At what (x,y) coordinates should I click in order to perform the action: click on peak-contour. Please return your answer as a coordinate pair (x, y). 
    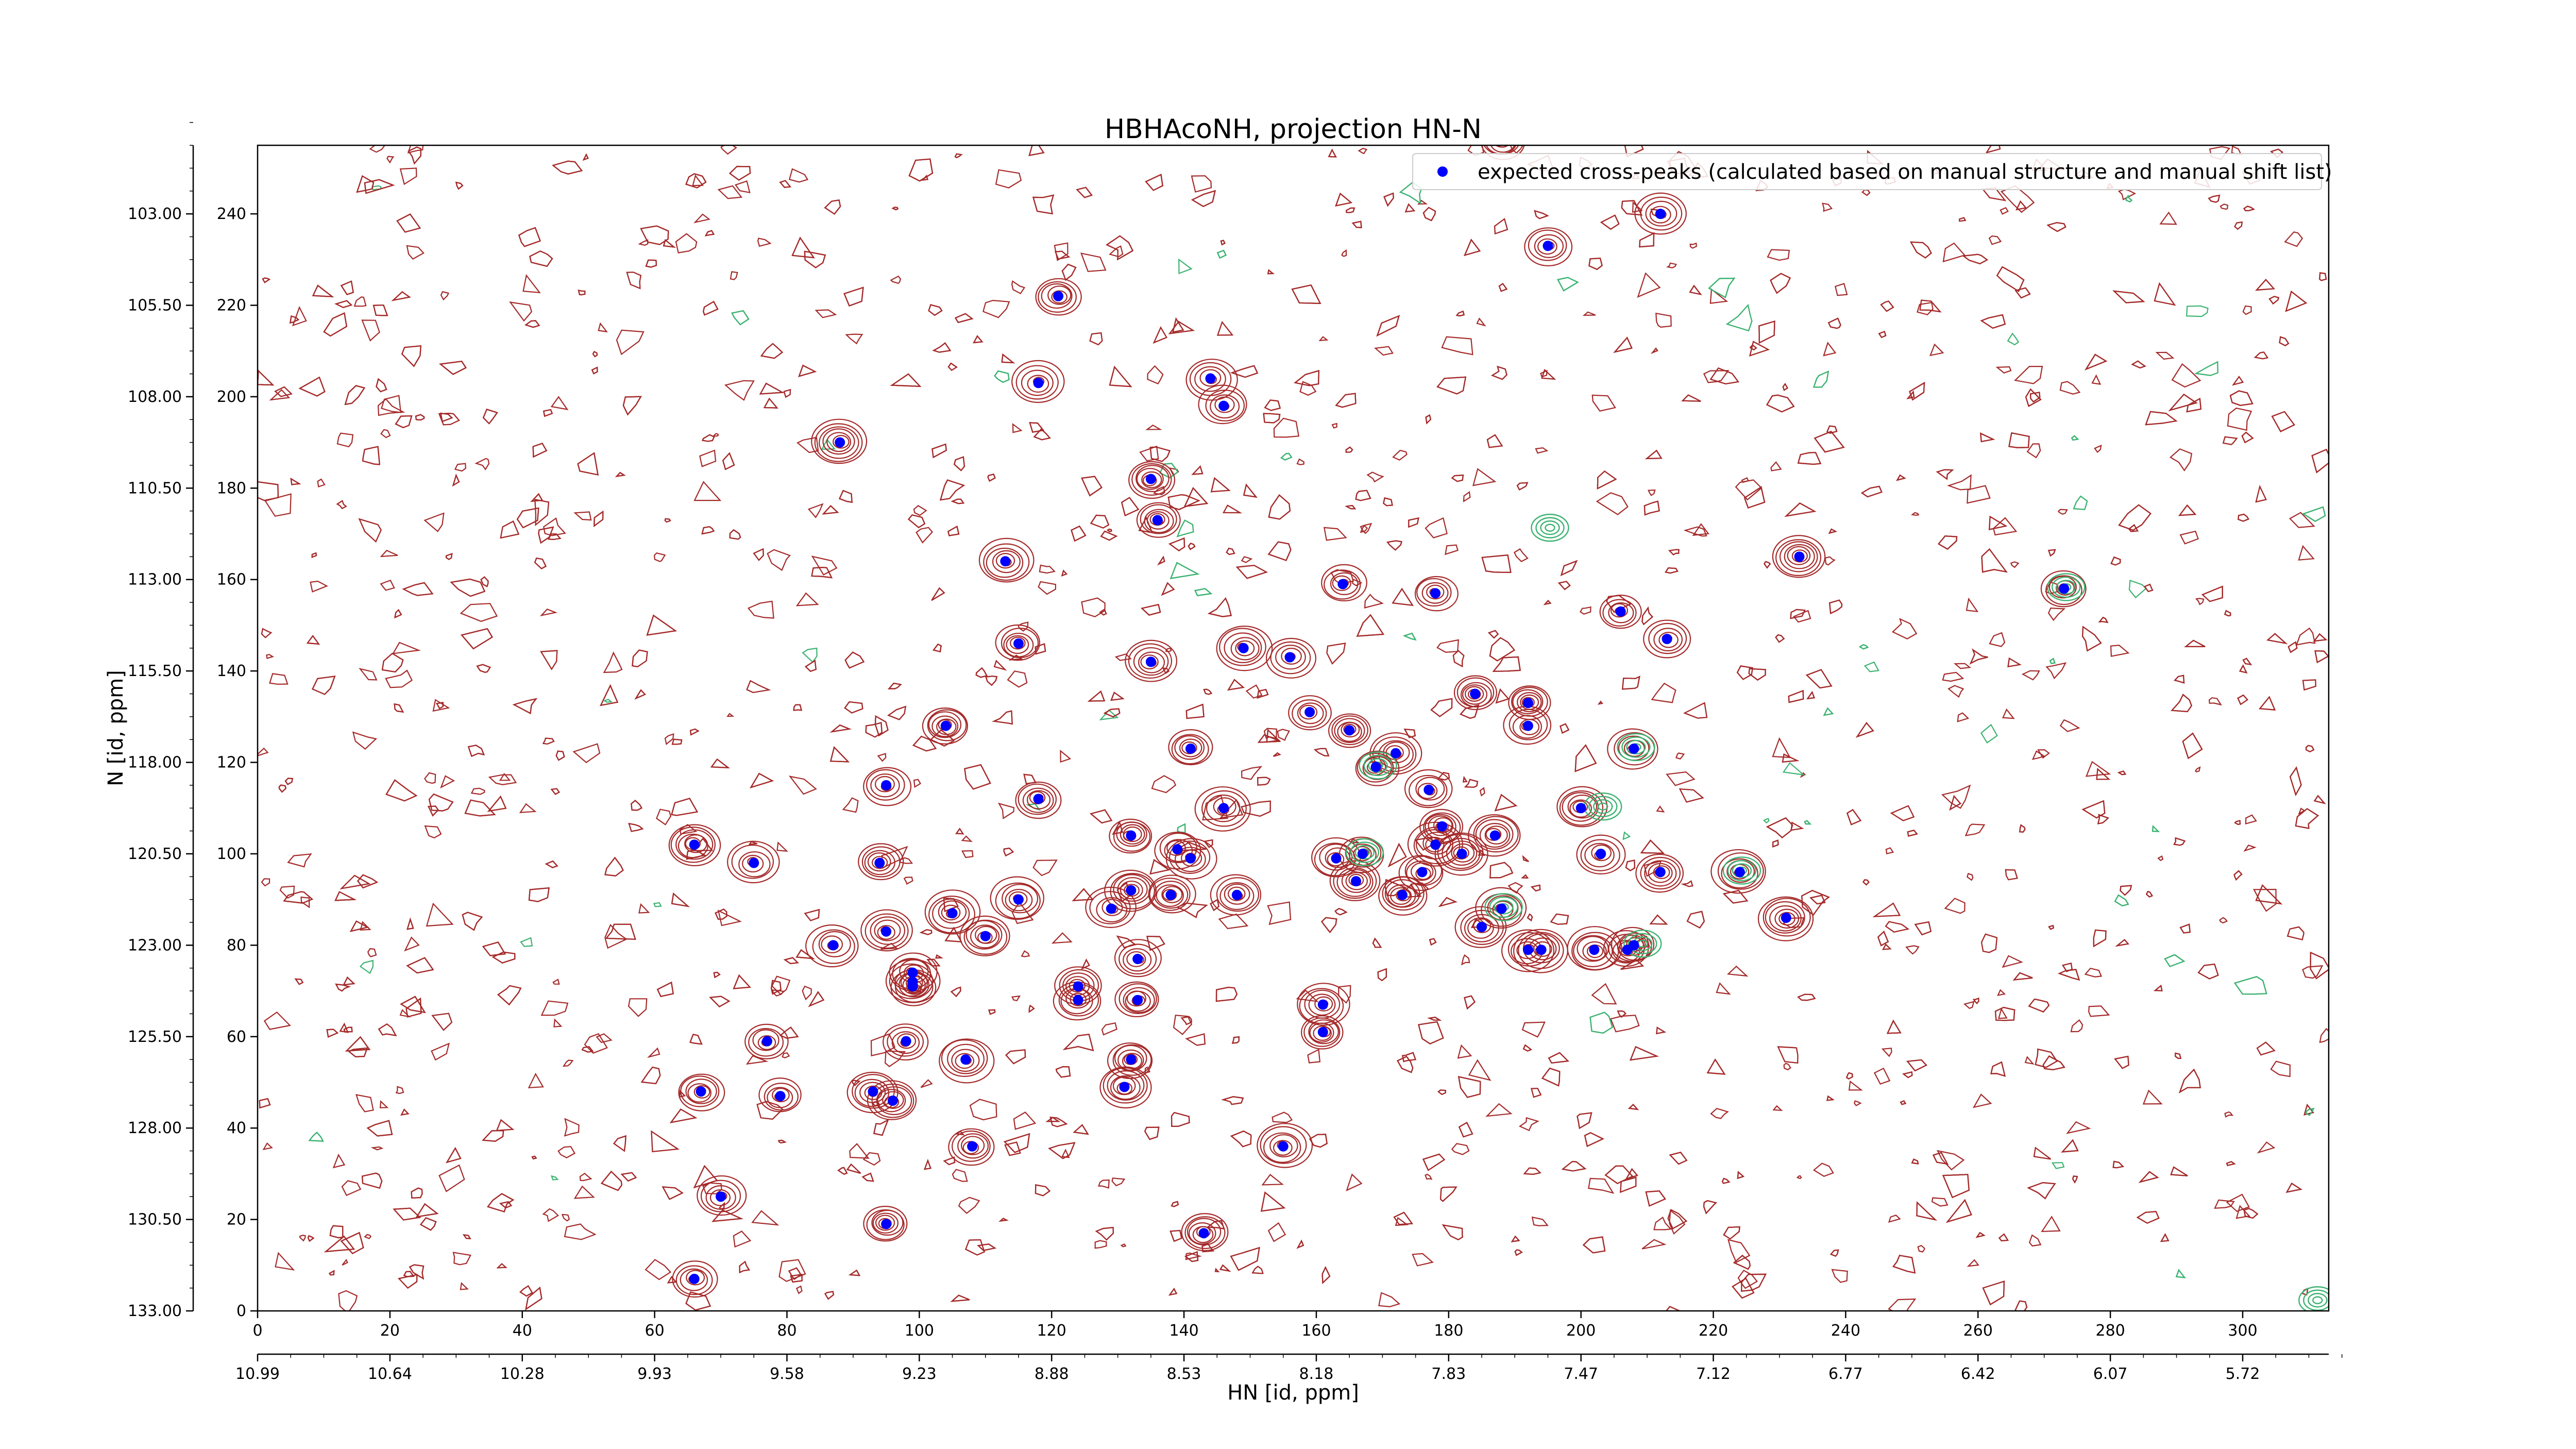
    Looking at the image, I should click on (839, 441).